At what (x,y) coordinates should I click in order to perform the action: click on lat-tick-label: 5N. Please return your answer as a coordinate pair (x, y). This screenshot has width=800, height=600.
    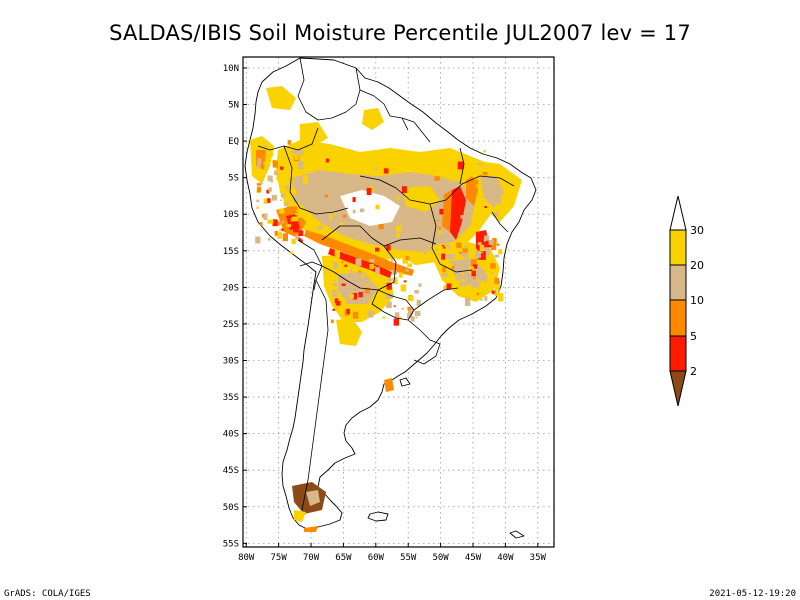
    Looking at the image, I should click on (233, 106).